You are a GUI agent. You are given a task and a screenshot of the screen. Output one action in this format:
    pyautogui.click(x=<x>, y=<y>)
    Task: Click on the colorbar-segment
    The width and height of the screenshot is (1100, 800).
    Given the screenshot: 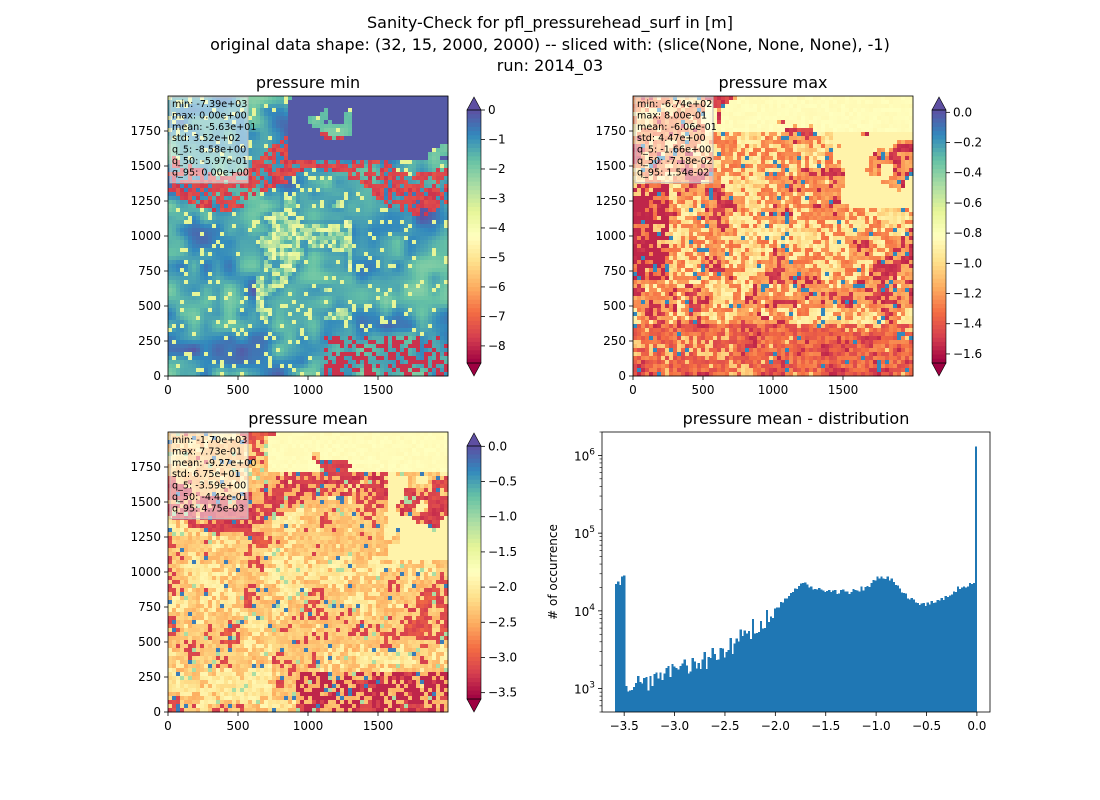 What is the action you would take?
    pyautogui.click(x=474, y=310)
    